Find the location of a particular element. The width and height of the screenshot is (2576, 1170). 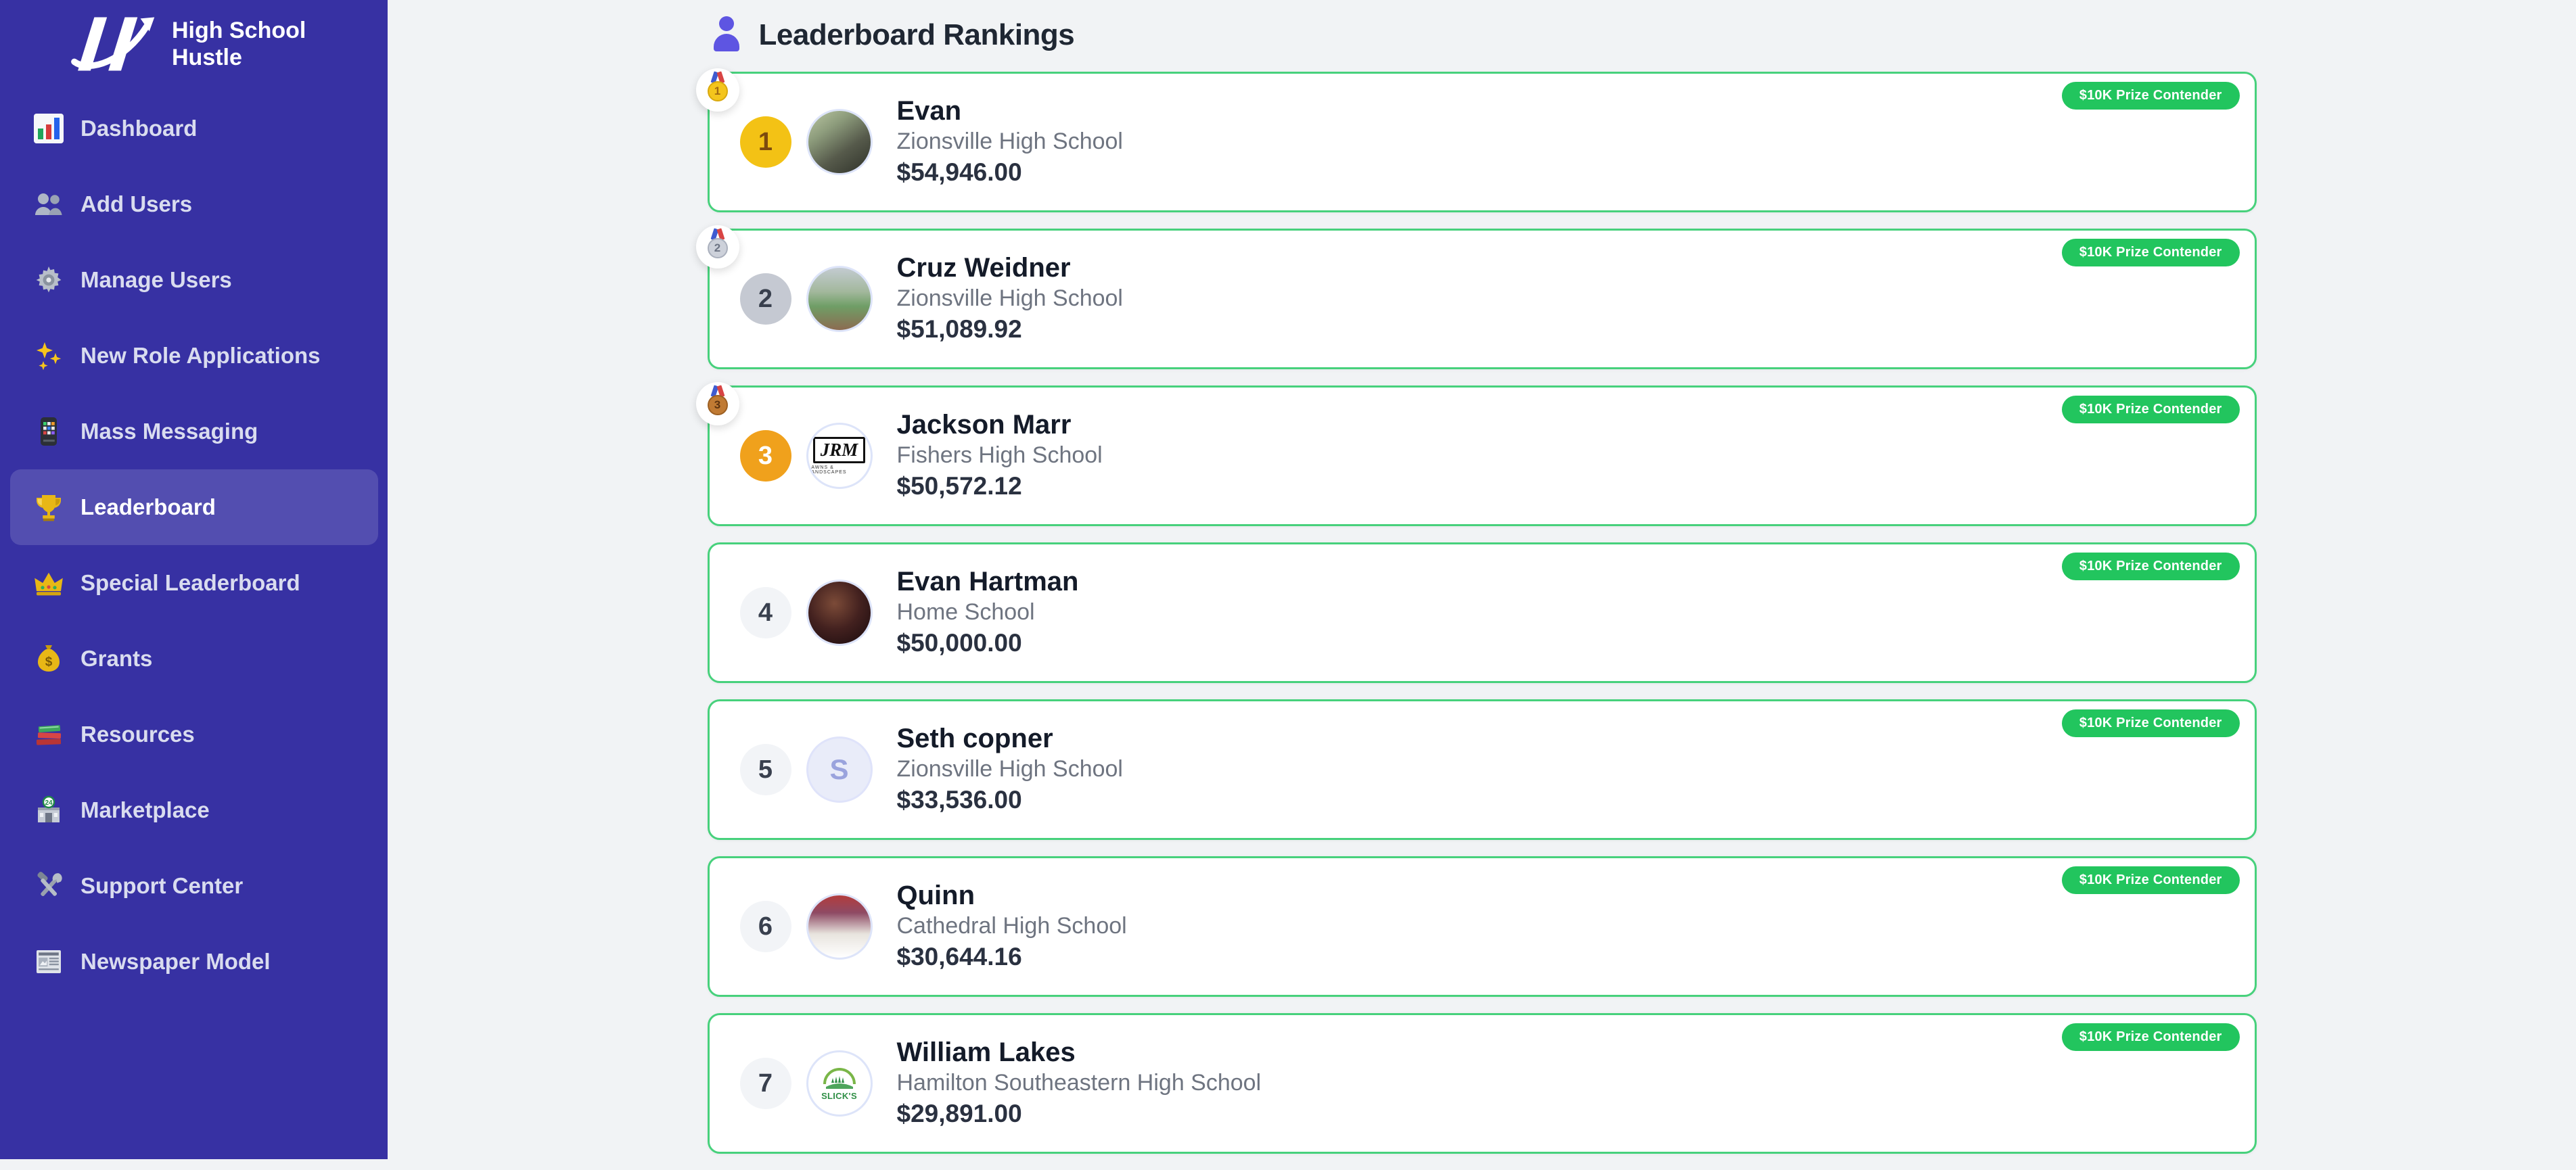

money-bag-icon: $ is located at coordinates (48, 658).